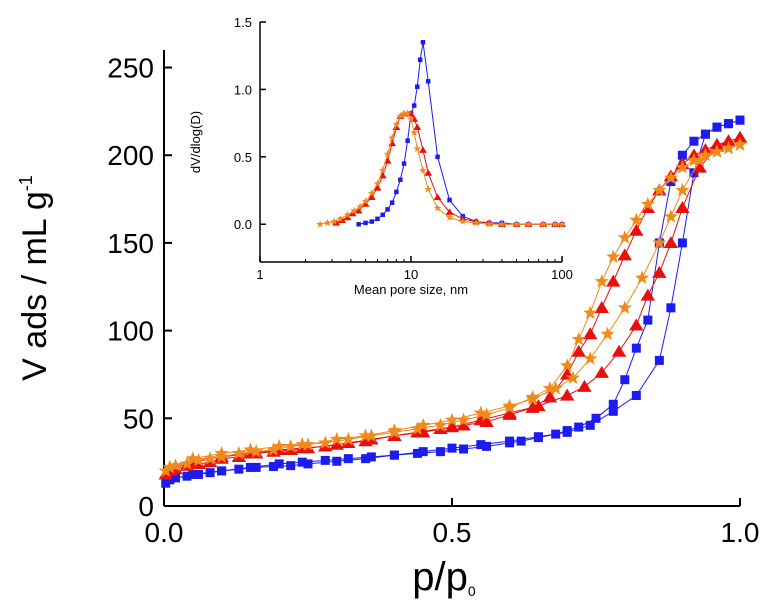  Describe the element at coordinates (740, 532) in the screenshot. I see `main-x-tick-label: 1.0` at that location.